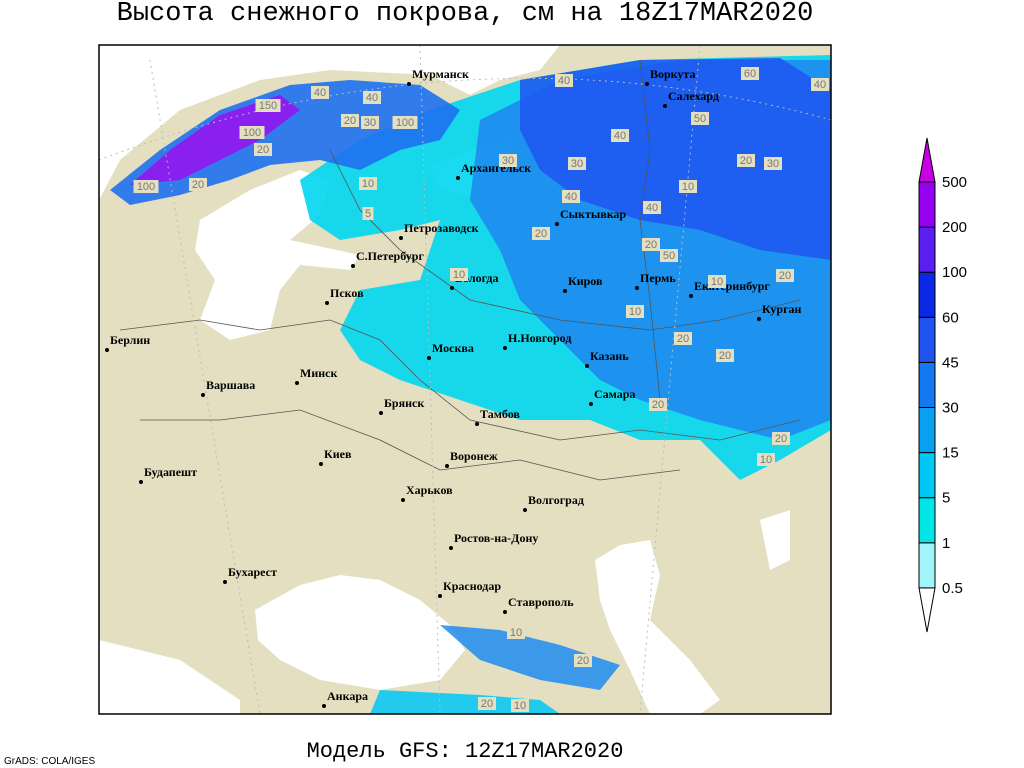  What do you see at coordinates (49, 761) in the screenshot?
I see `credit: GrADS: COLA/IGES` at bounding box center [49, 761].